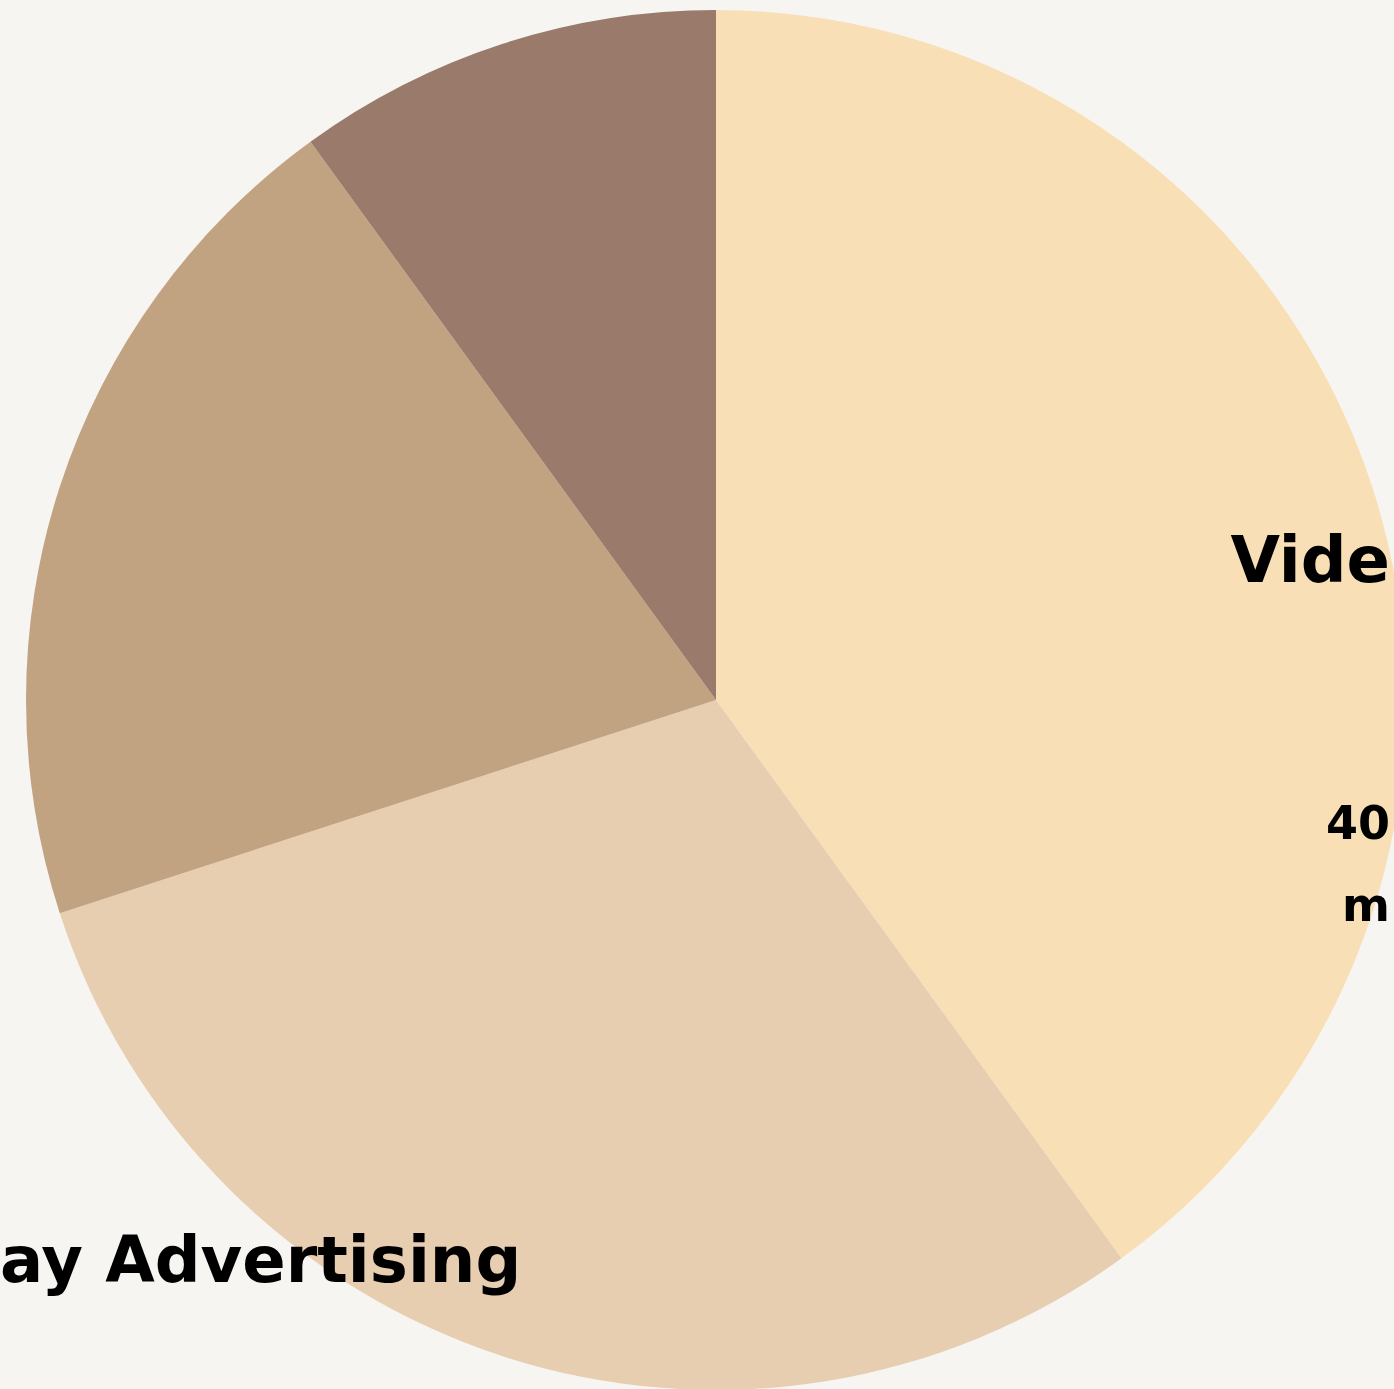 The width and height of the screenshot is (1394, 1389). What do you see at coordinates (261, 1260) in the screenshot?
I see `slice-label: ay Advertising` at bounding box center [261, 1260].